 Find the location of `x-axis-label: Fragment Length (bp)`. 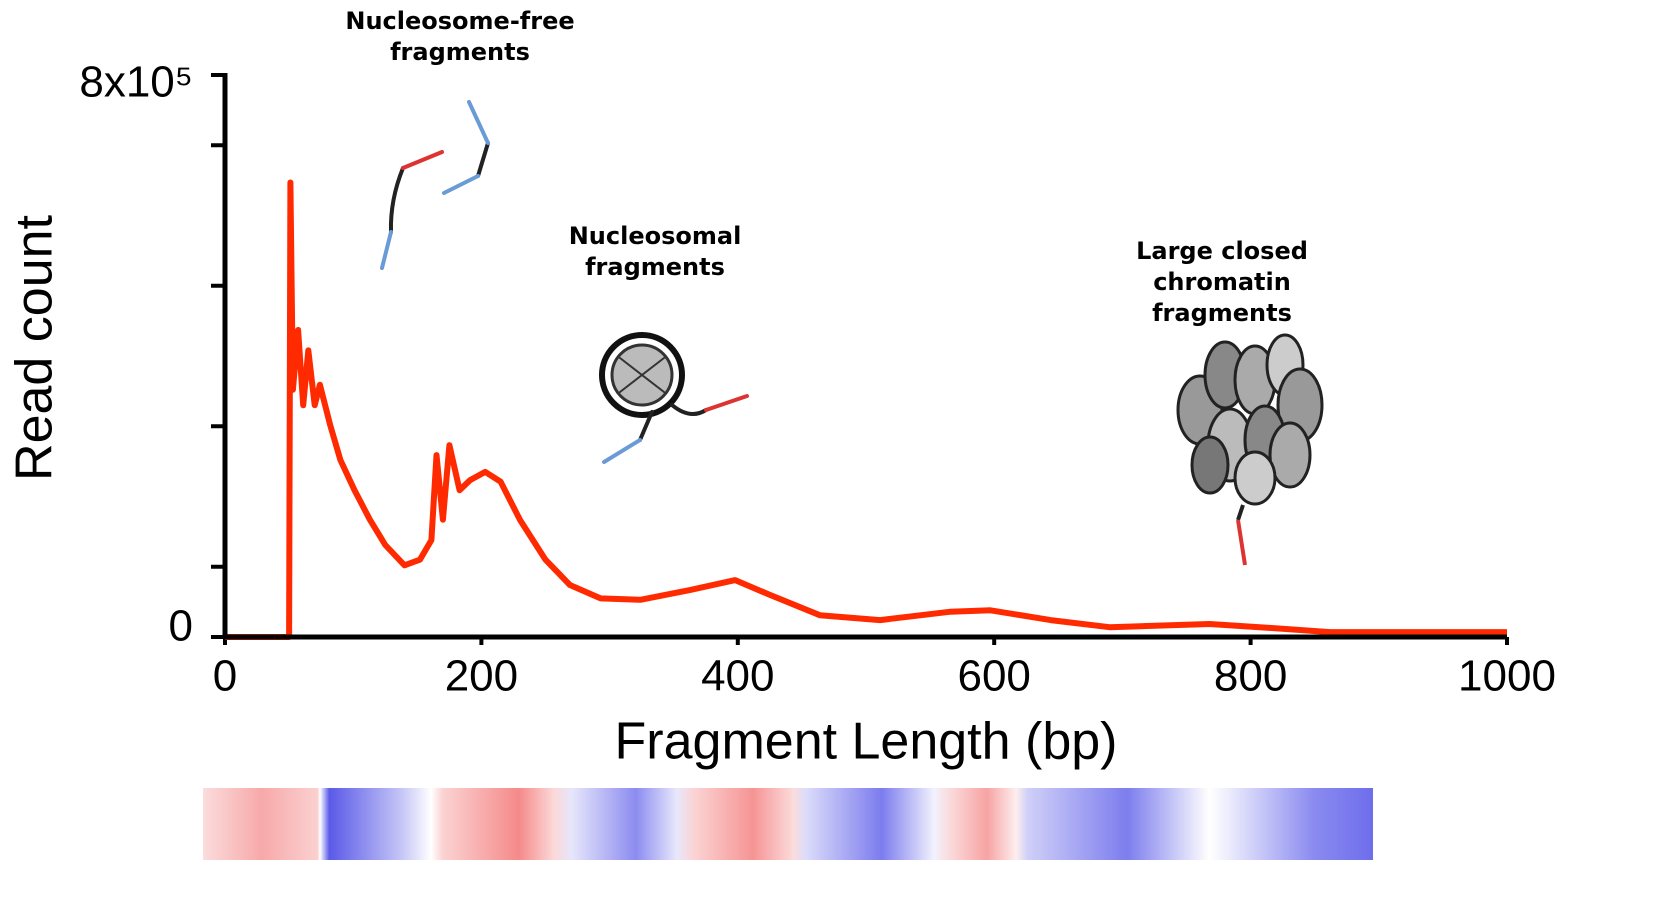

x-axis-label: Fragment Length (bp) is located at coordinates (866, 742).